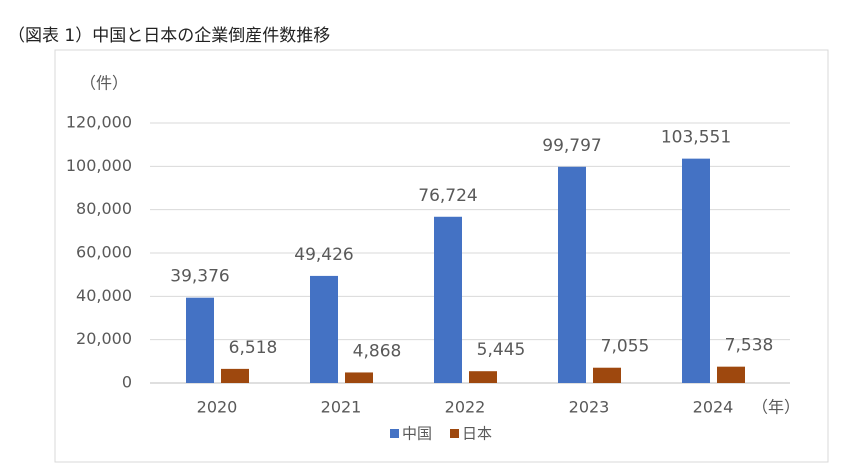 The width and height of the screenshot is (856, 470). I want to click on value-label: 49,426, so click(323, 255).